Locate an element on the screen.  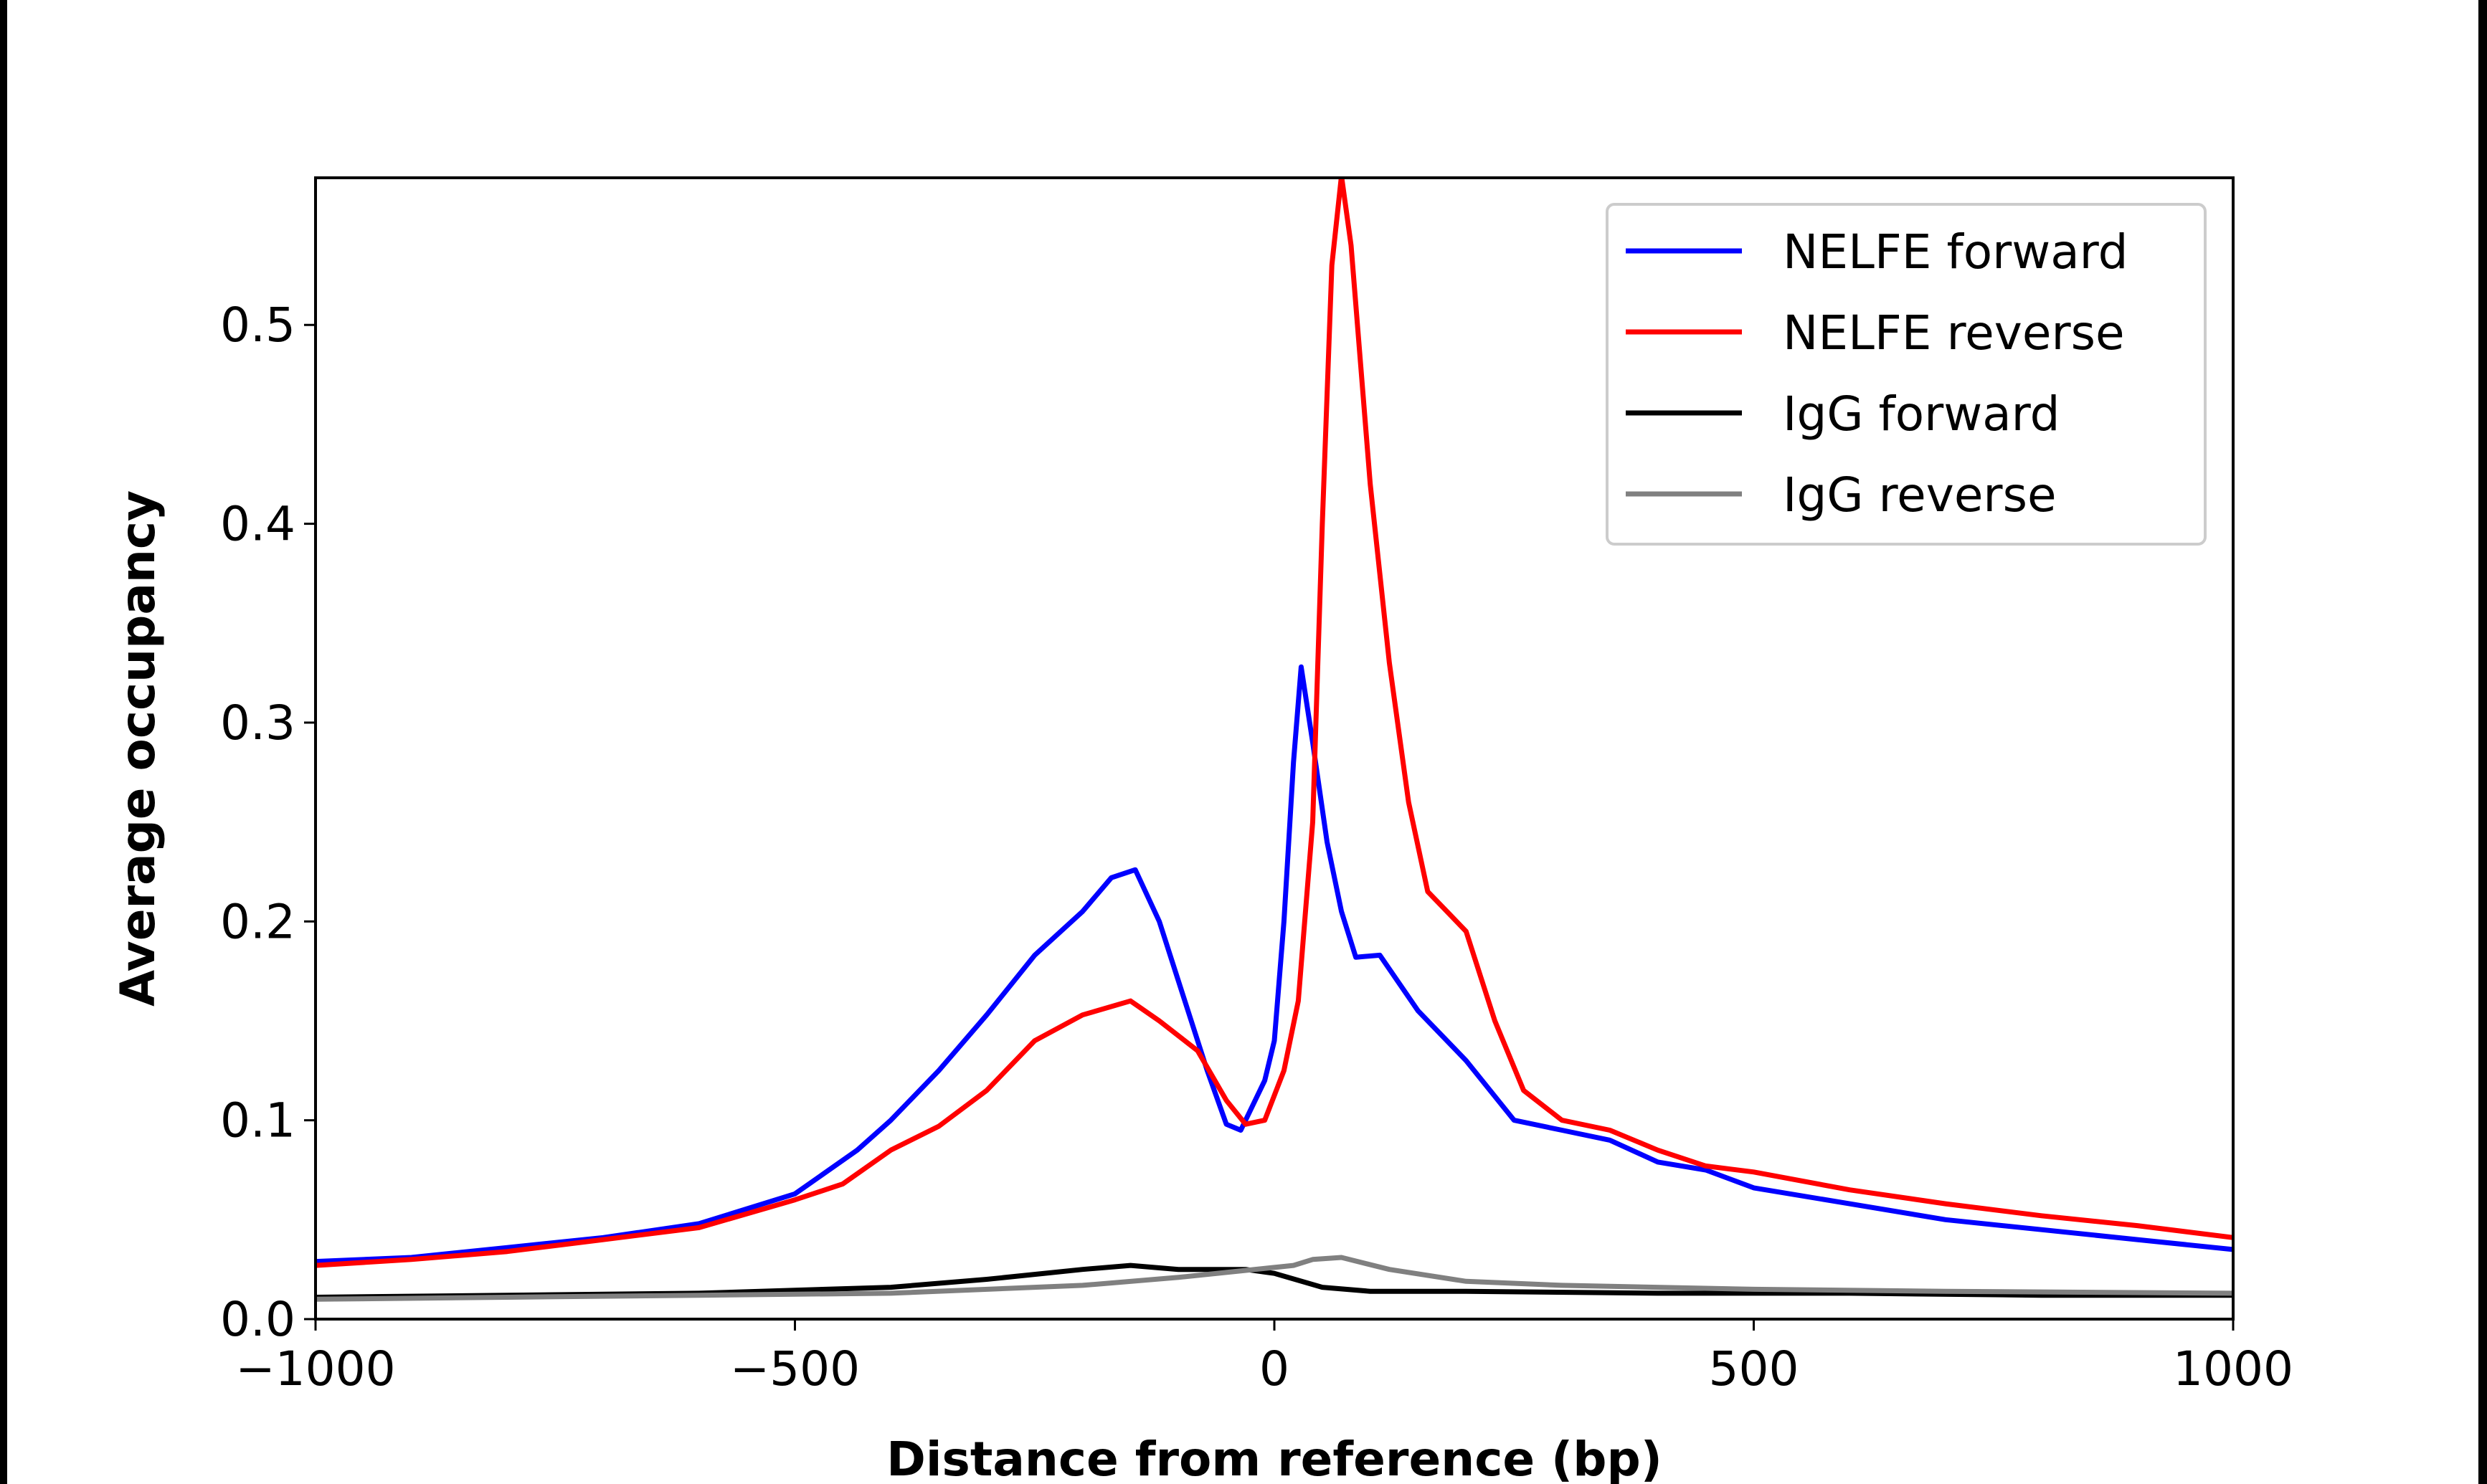
y-tick-label: 0.4 is located at coordinates (257, 524).